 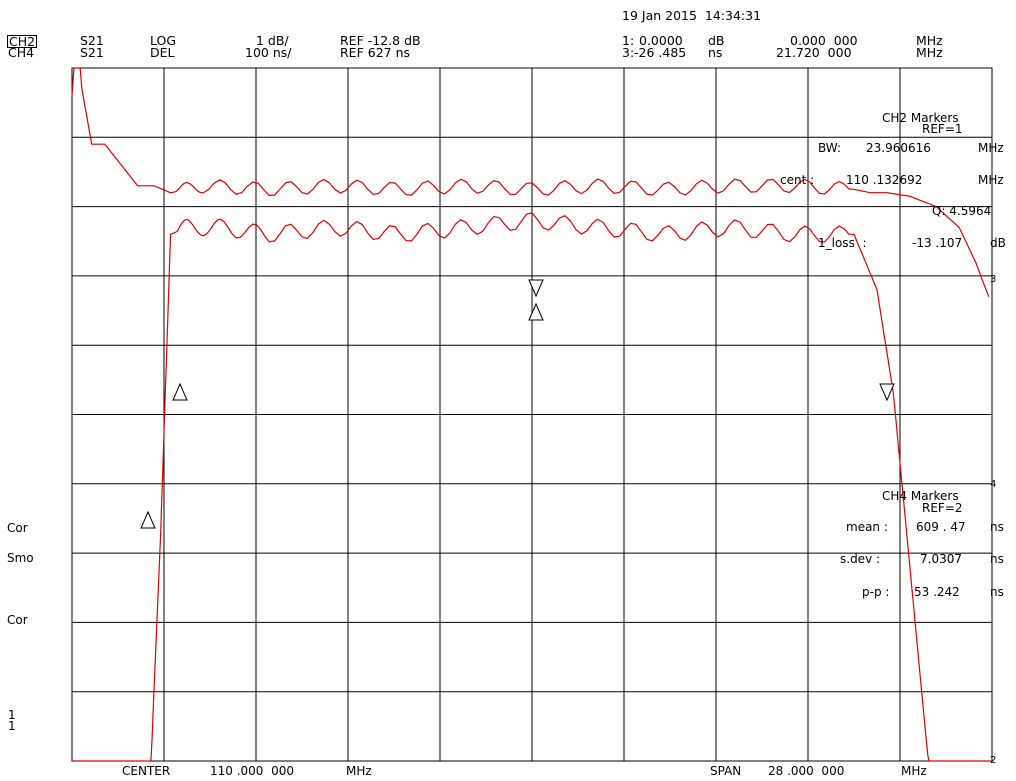 What do you see at coordinates (628, 52) in the screenshot?
I see `marker3-num: 3:` at bounding box center [628, 52].